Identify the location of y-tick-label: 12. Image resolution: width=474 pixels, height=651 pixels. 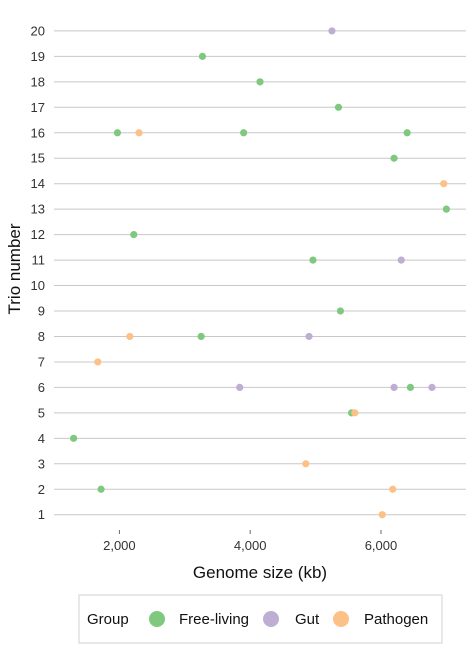
(38, 234).